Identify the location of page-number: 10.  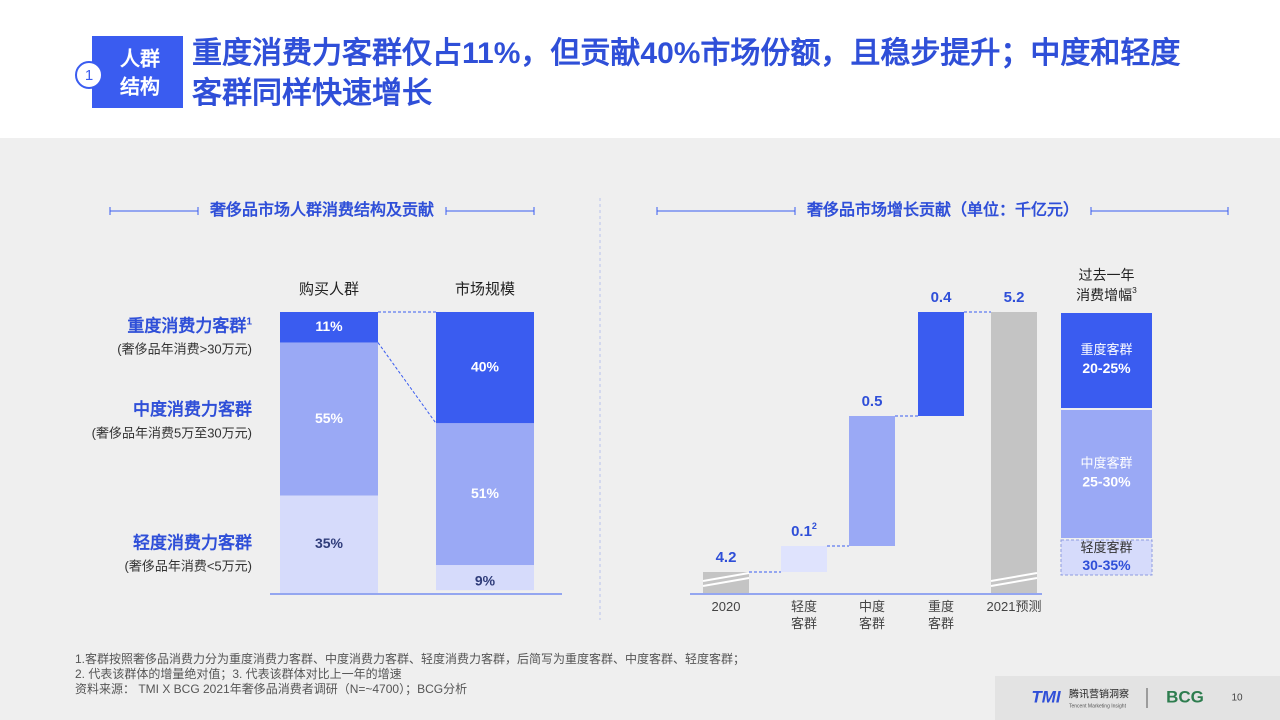
(1237, 698).